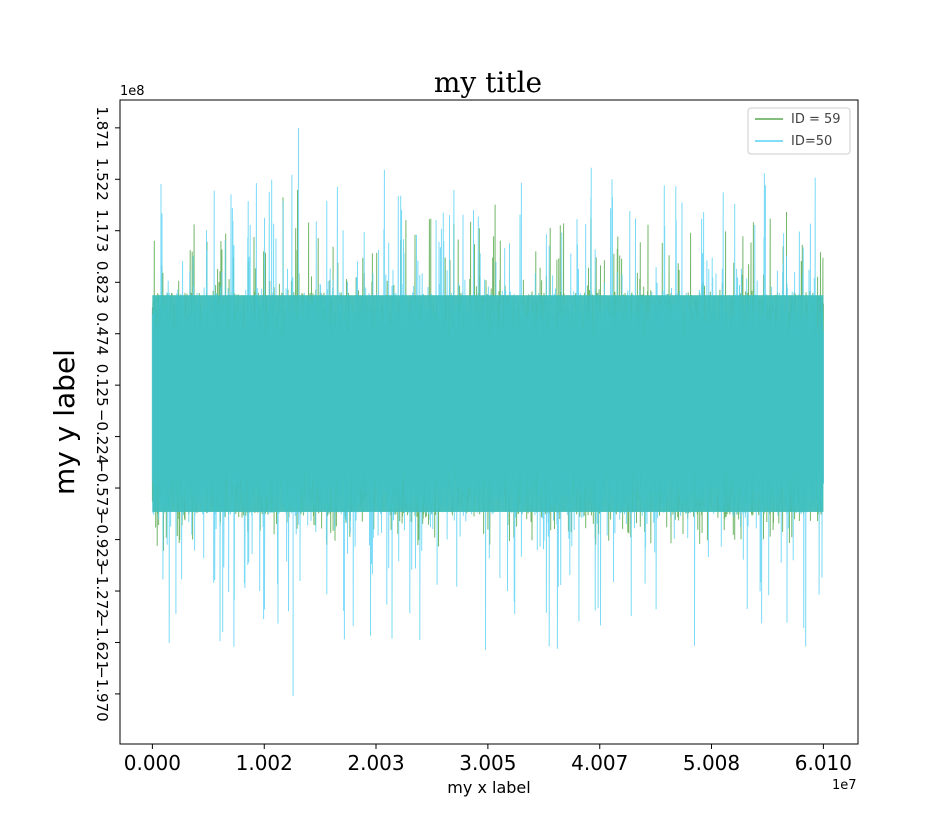 Image resolution: width=952 pixels, height=836 pixels. I want to click on legend-label-id59: ID = 59, so click(816, 119).